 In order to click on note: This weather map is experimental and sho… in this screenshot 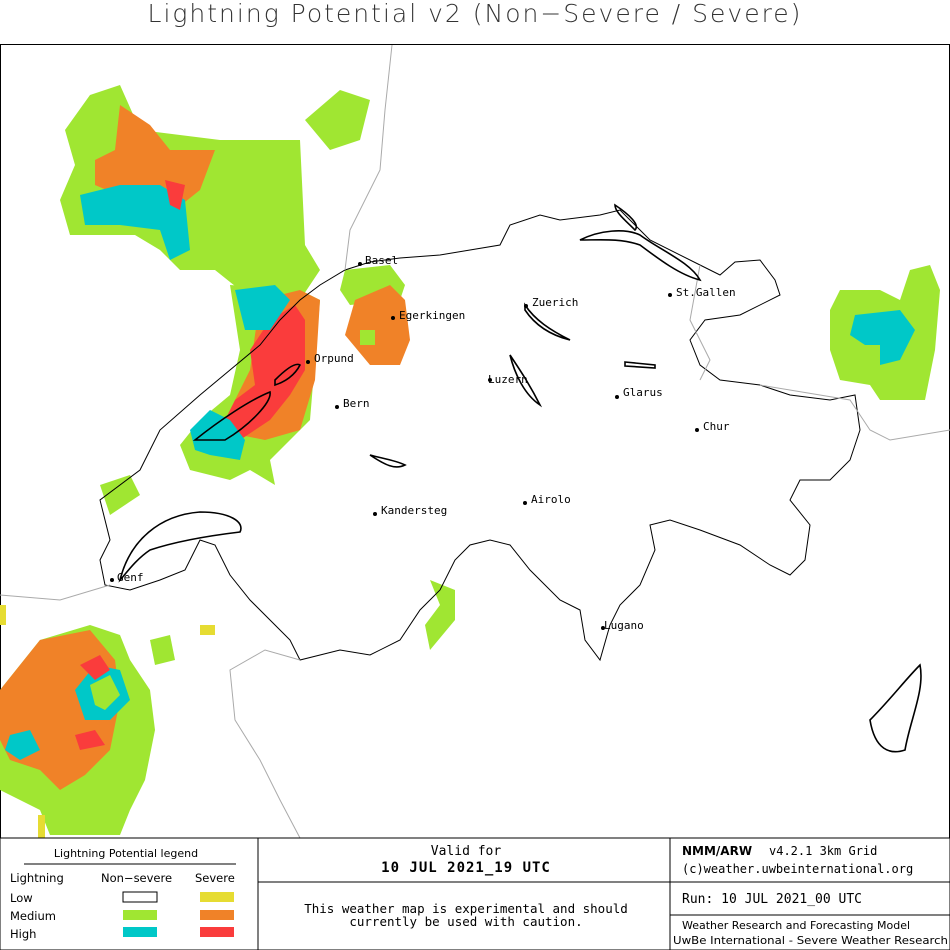, I will do `click(466, 908)`.